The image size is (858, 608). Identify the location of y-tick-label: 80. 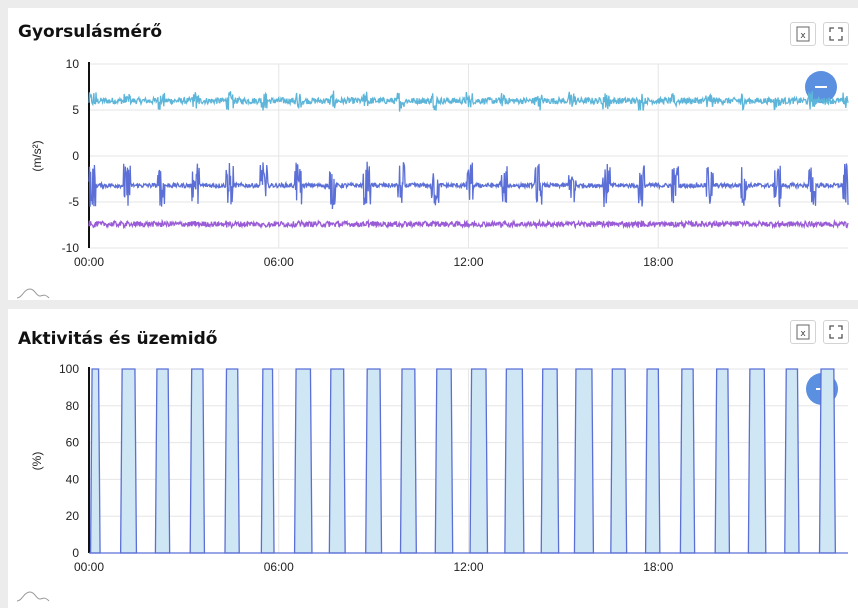
(73, 406).